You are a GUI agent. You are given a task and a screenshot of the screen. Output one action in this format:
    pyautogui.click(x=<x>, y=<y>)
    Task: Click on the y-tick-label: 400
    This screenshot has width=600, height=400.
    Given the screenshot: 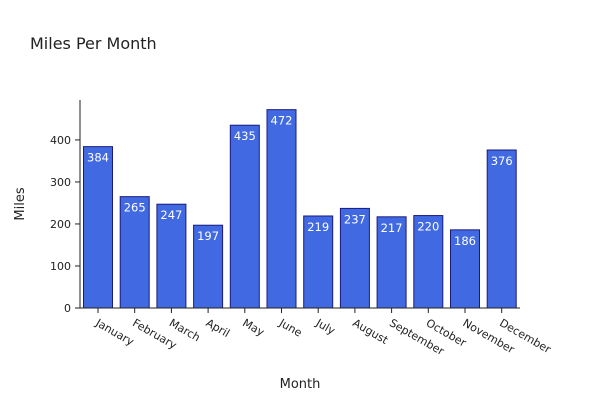 What is the action you would take?
    pyautogui.click(x=60, y=140)
    